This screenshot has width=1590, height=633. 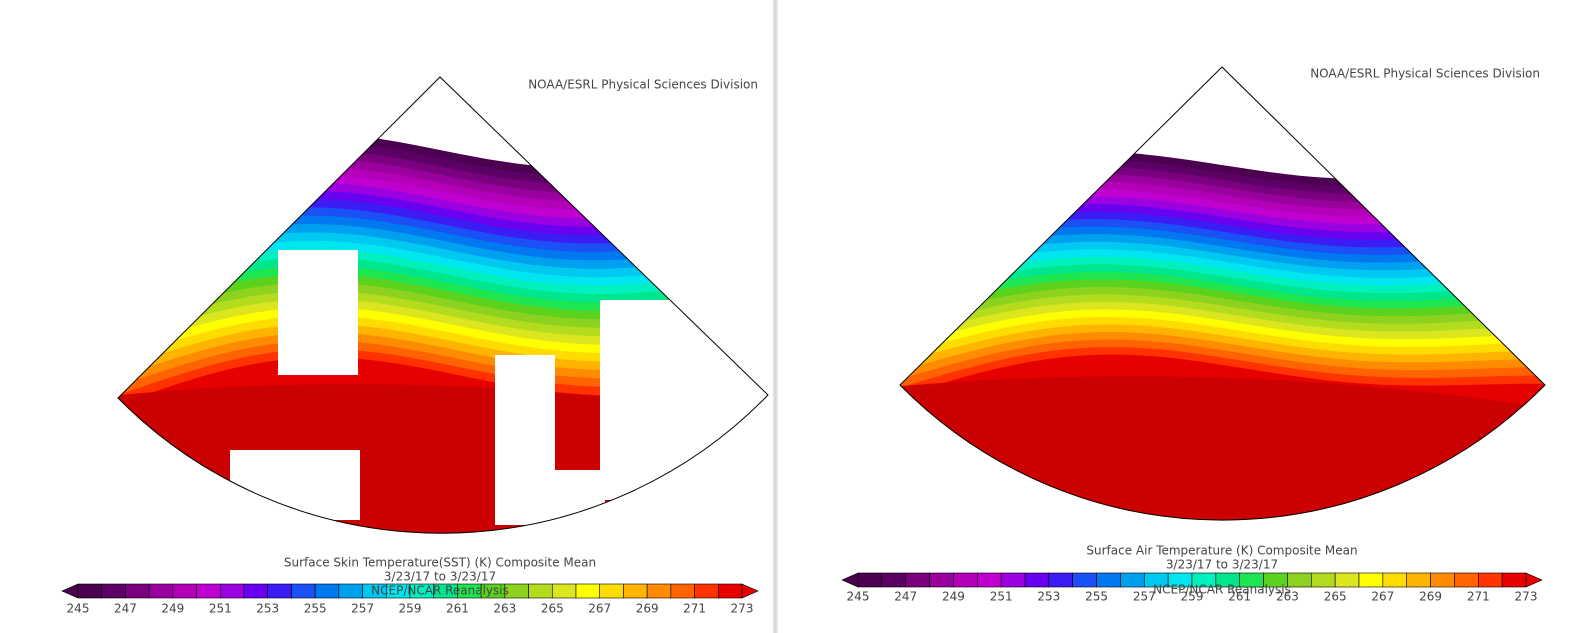 What do you see at coordinates (775, 316) in the screenshot?
I see `separator` at bounding box center [775, 316].